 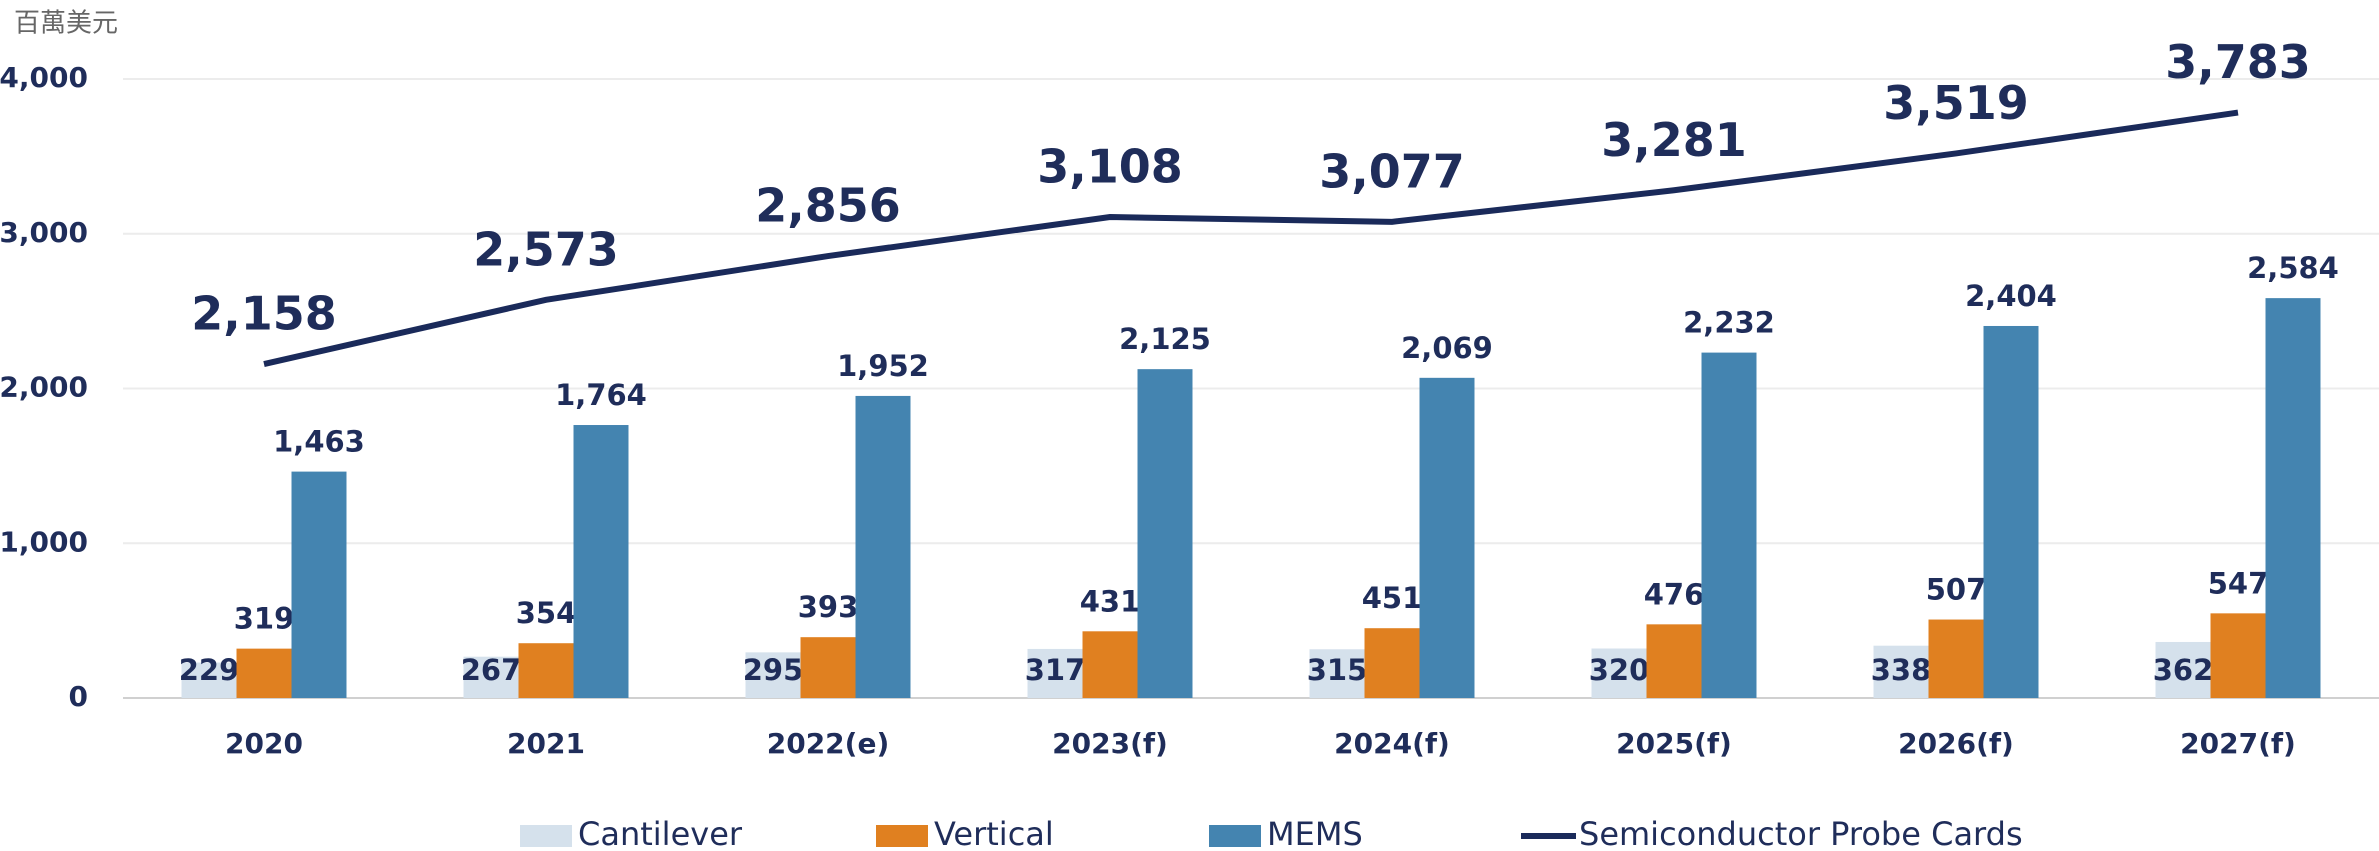 What do you see at coordinates (828, 743) in the screenshot?
I see `x-tick-label: 2022(e)` at bounding box center [828, 743].